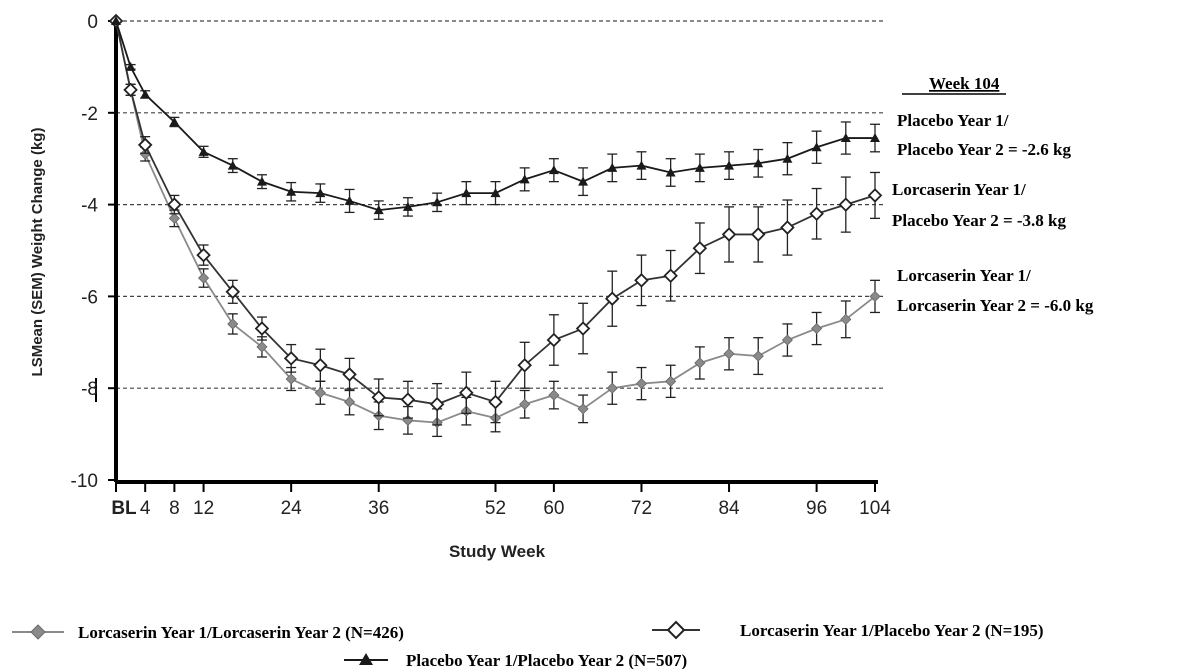 The width and height of the screenshot is (1199, 669). I want to click on legend-marker-lorcaserin-placebo, so click(676, 630).